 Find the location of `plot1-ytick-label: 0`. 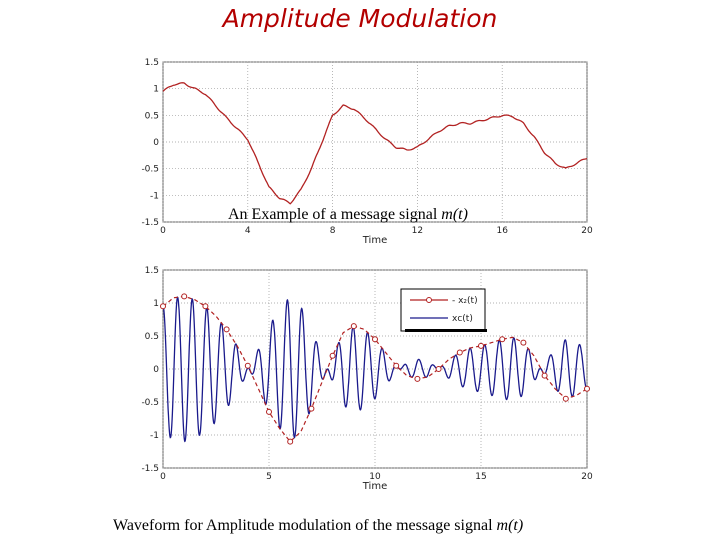

plot1-ytick-label: 0 is located at coordinates (156, 143).